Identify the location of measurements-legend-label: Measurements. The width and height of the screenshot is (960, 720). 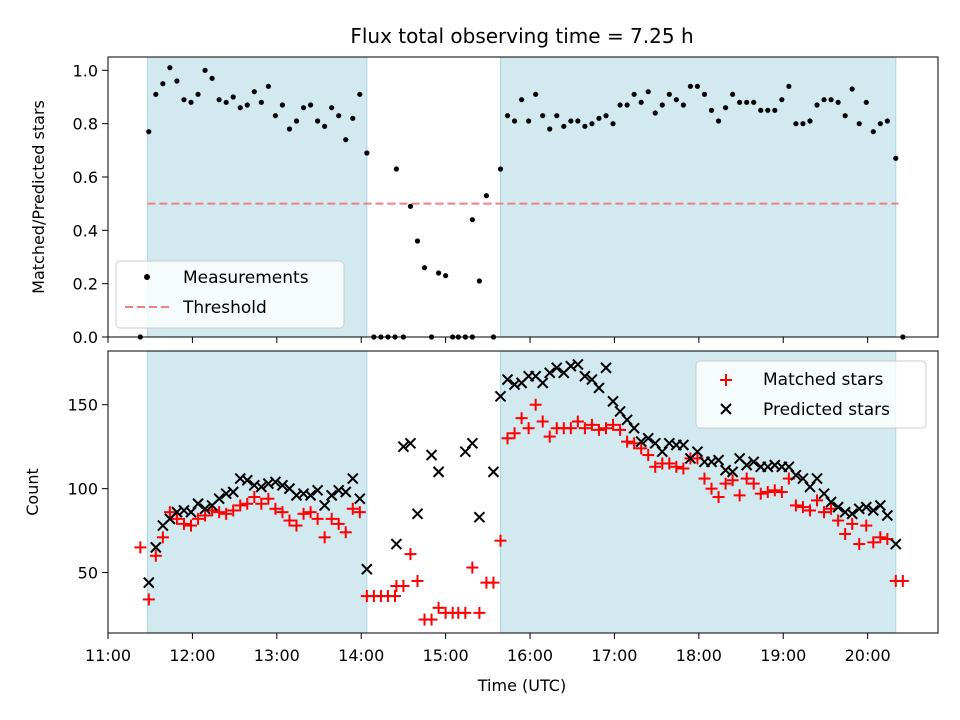
(246, 278).